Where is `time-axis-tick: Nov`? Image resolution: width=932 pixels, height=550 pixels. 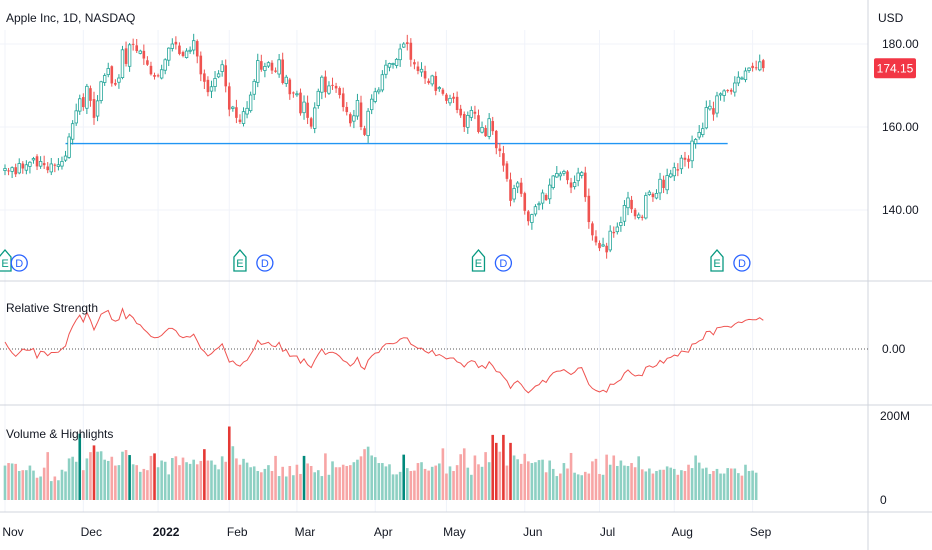
time-axis-tick: Nov is located at coordinates (12, 532).